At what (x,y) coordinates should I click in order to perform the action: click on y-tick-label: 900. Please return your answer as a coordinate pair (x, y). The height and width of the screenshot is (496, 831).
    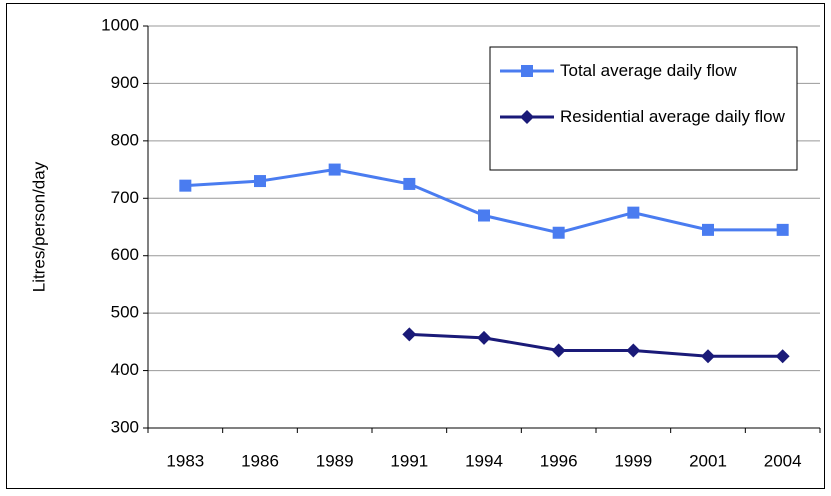
    Looking at the image, I should click on (125, 82).